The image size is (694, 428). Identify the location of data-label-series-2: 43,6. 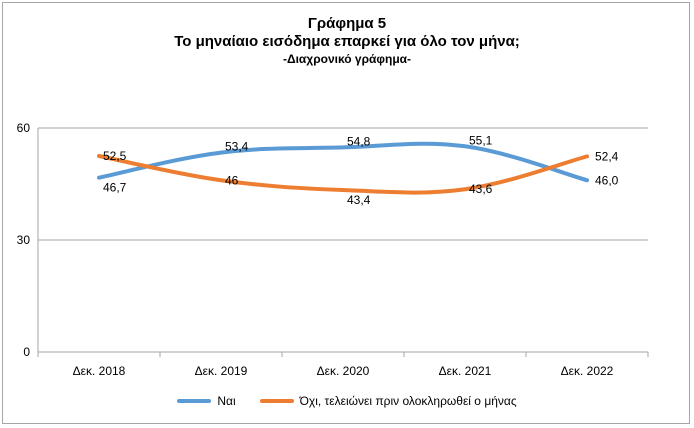
(481, 189).